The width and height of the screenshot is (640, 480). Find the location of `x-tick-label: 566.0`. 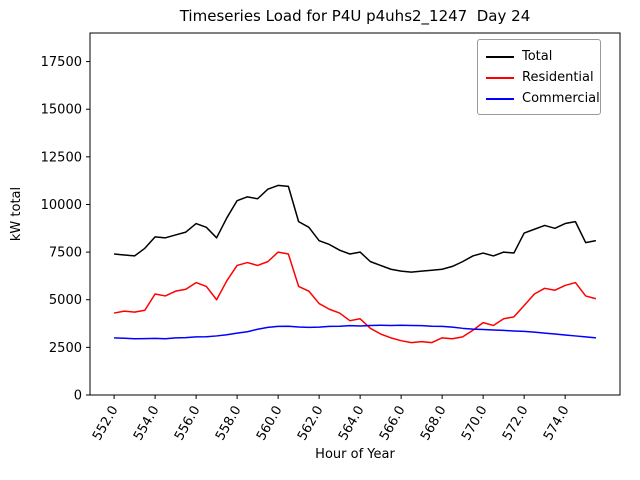

x-tick-label: 566.0 is located at coordinates (393, 424).